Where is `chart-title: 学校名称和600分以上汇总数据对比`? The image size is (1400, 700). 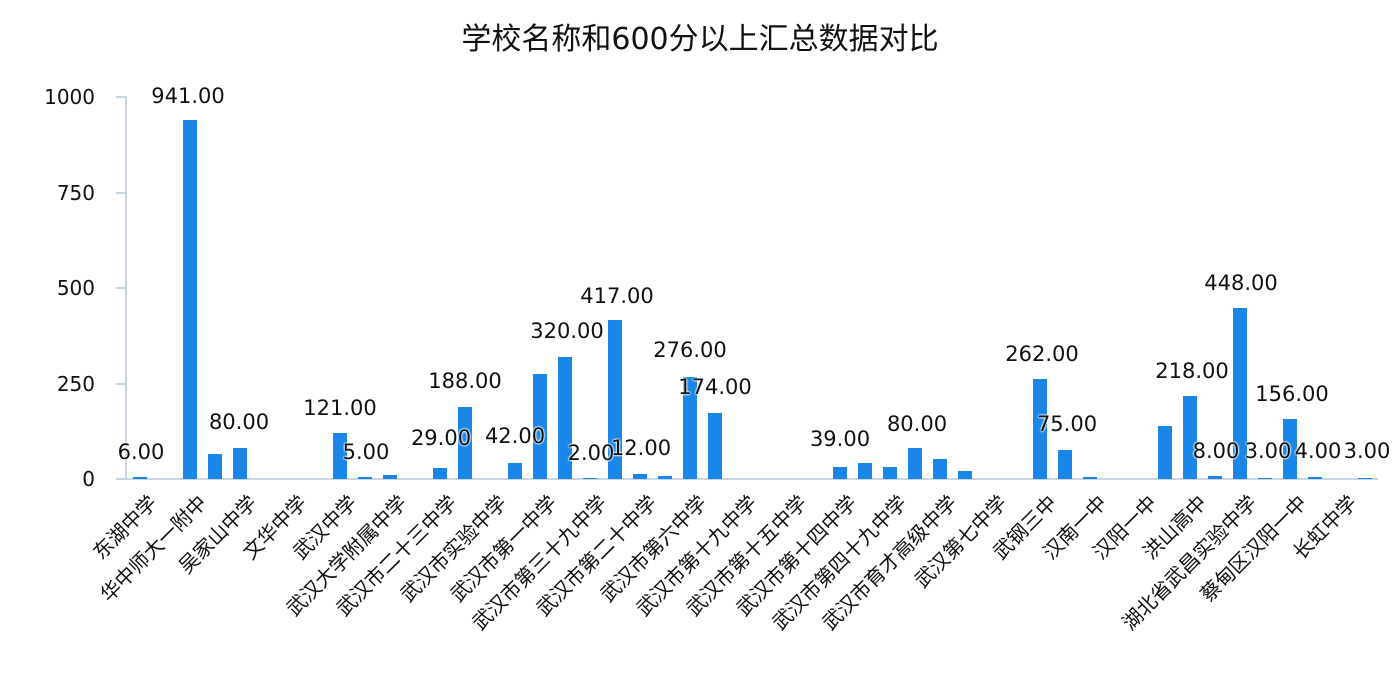 chart-title: 学校名称和600分以上汇总数据对比 is located at coordinates (700, 39).